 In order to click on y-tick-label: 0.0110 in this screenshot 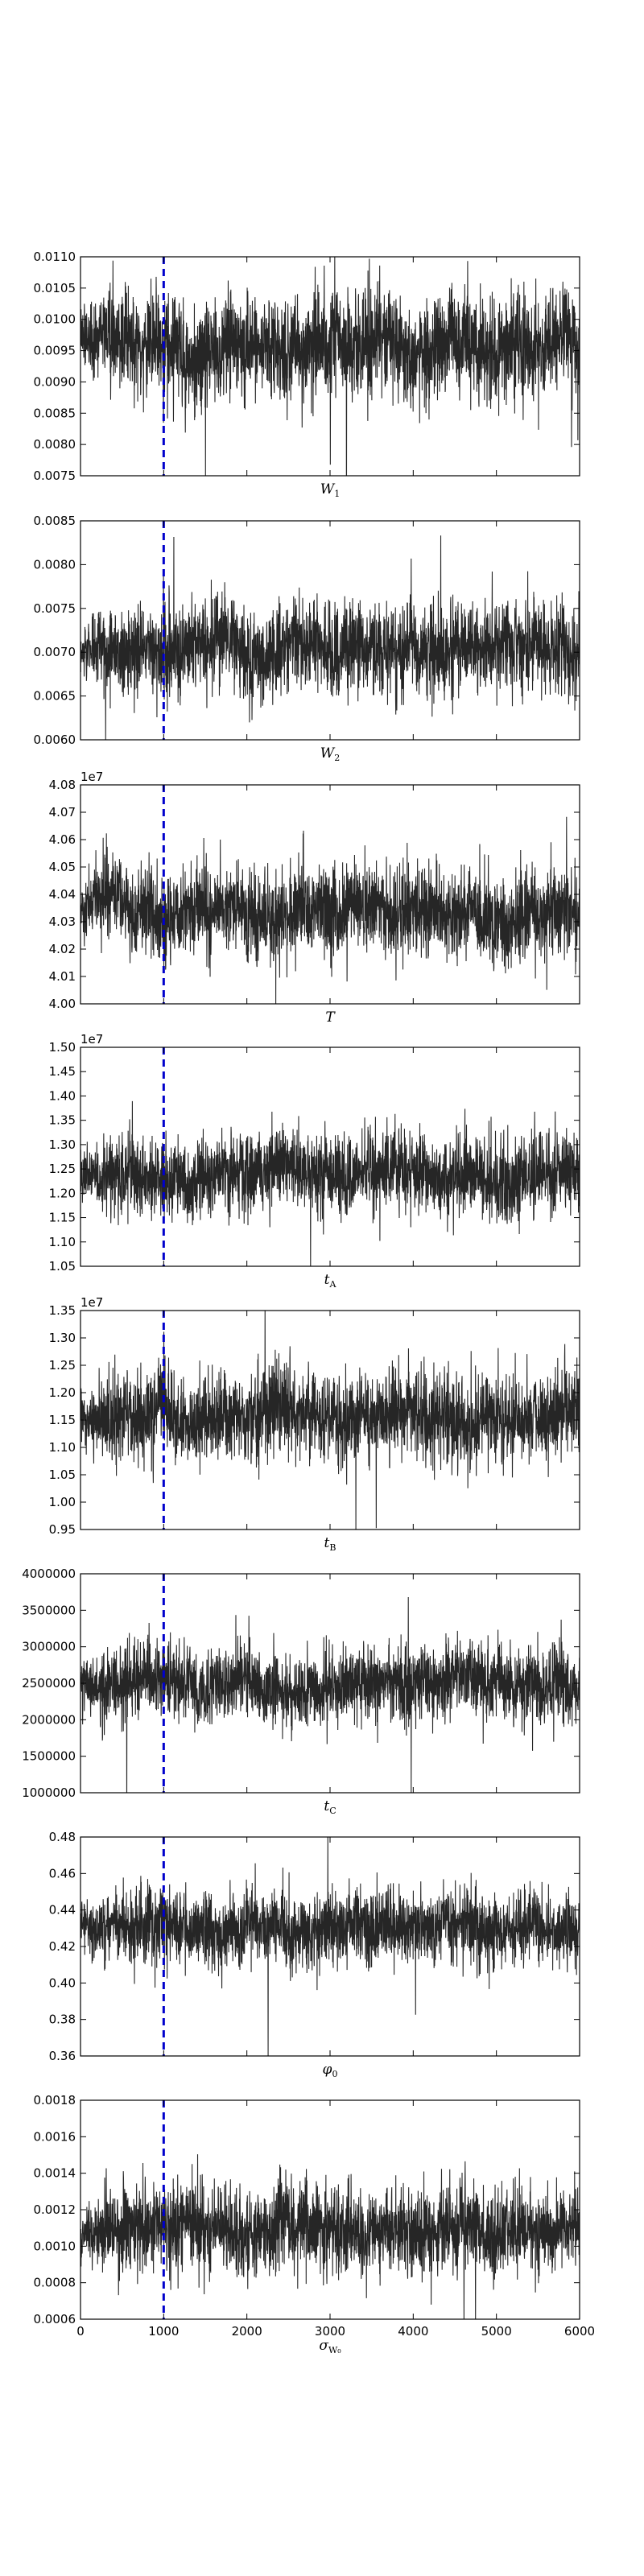, I will do `click(55, 257)`.